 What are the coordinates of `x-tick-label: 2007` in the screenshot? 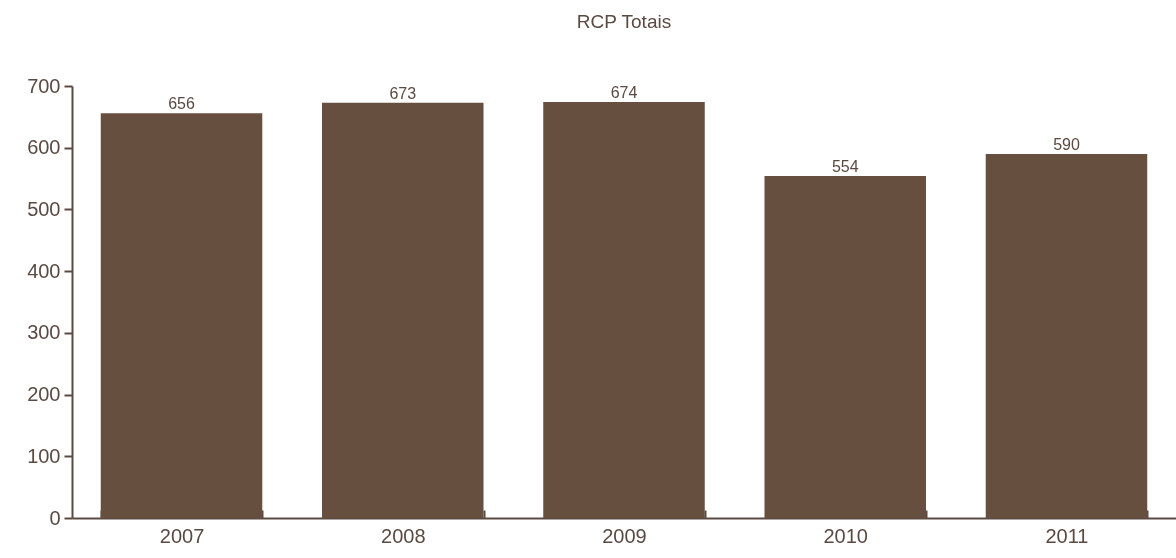 It's located at (182, 535).